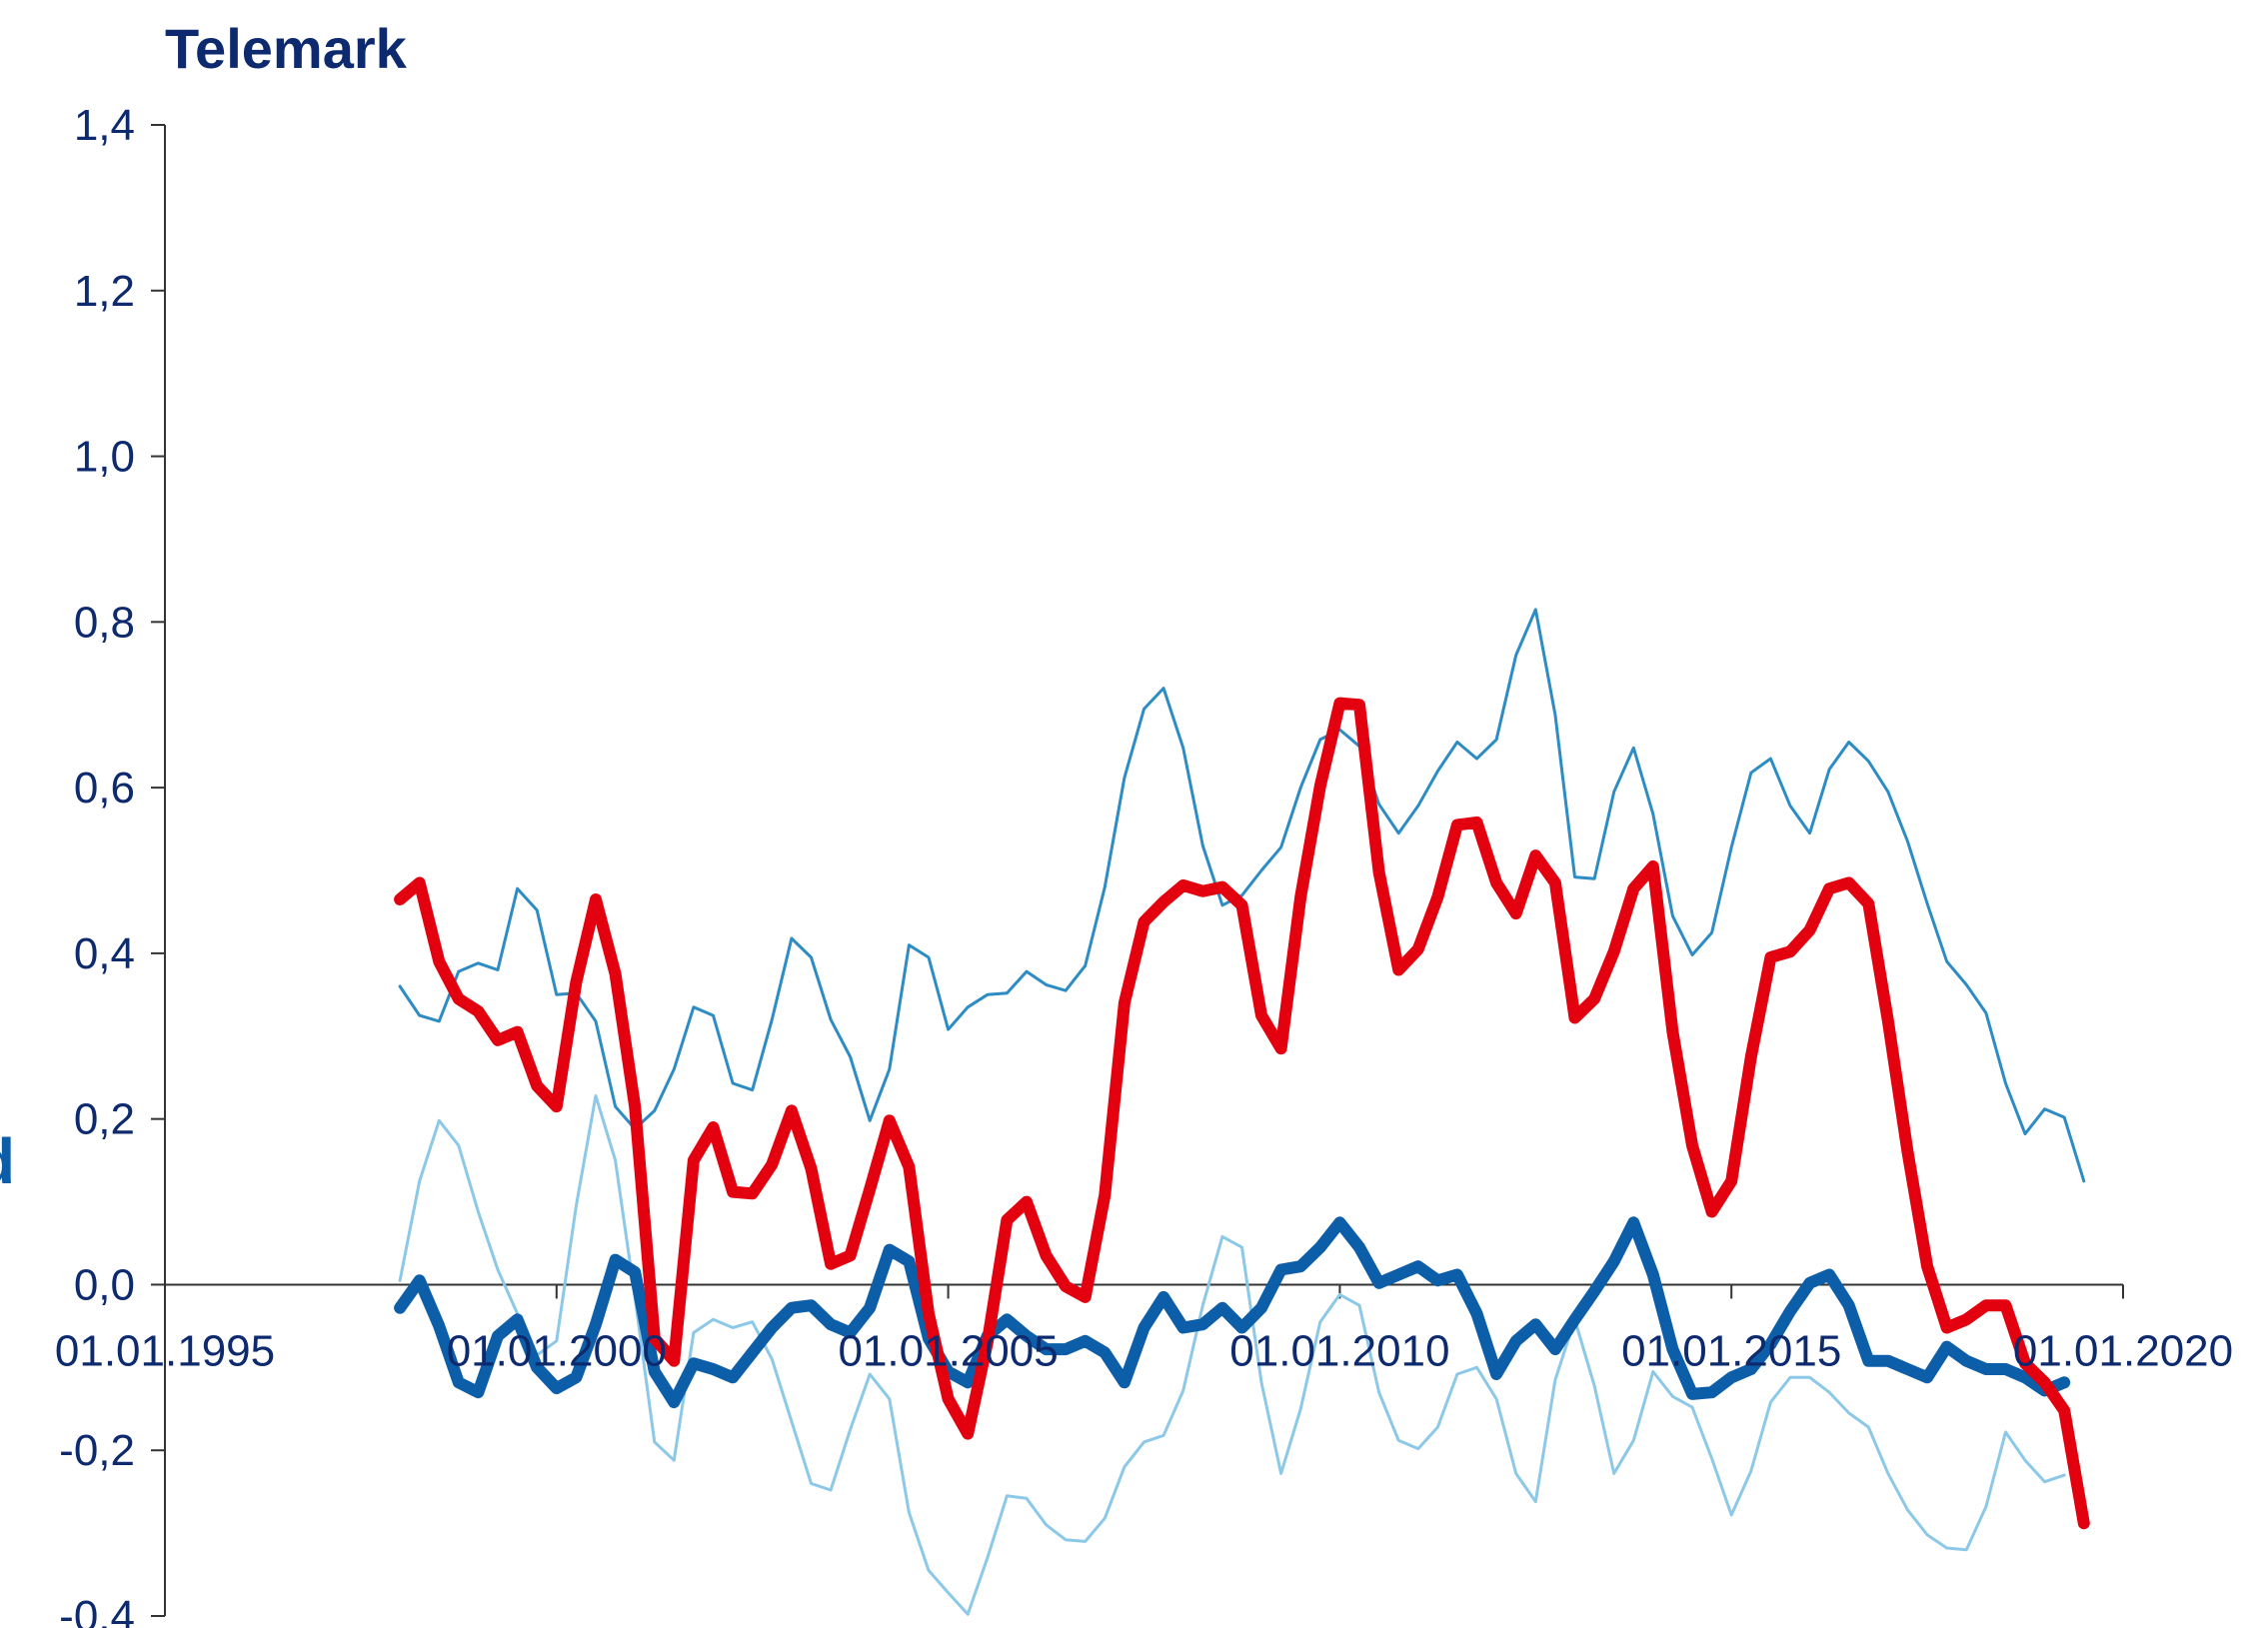 The height and width of the screenshot is (1628, 2268). What do you see at coordinates (105, 1119) in the screenshot?
I see `y-tick-label: 0,2` at bounding box center [105, 1119].